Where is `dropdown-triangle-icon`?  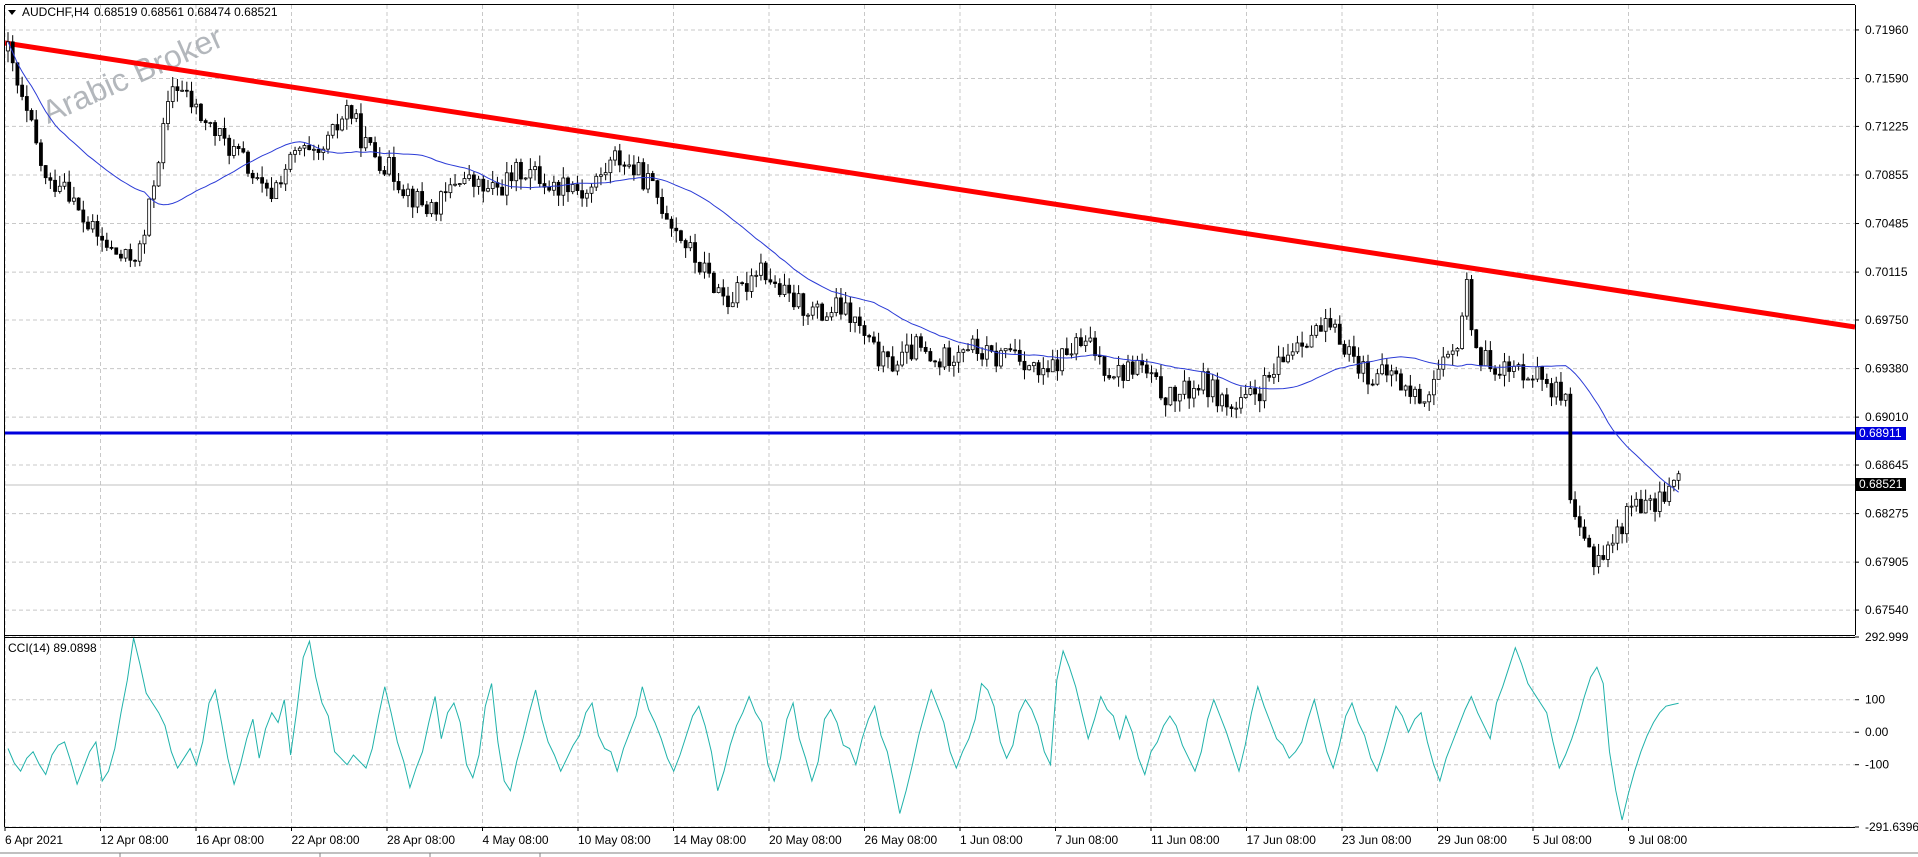 dropdown-triangle-icon is located at coordinates (12, 12).